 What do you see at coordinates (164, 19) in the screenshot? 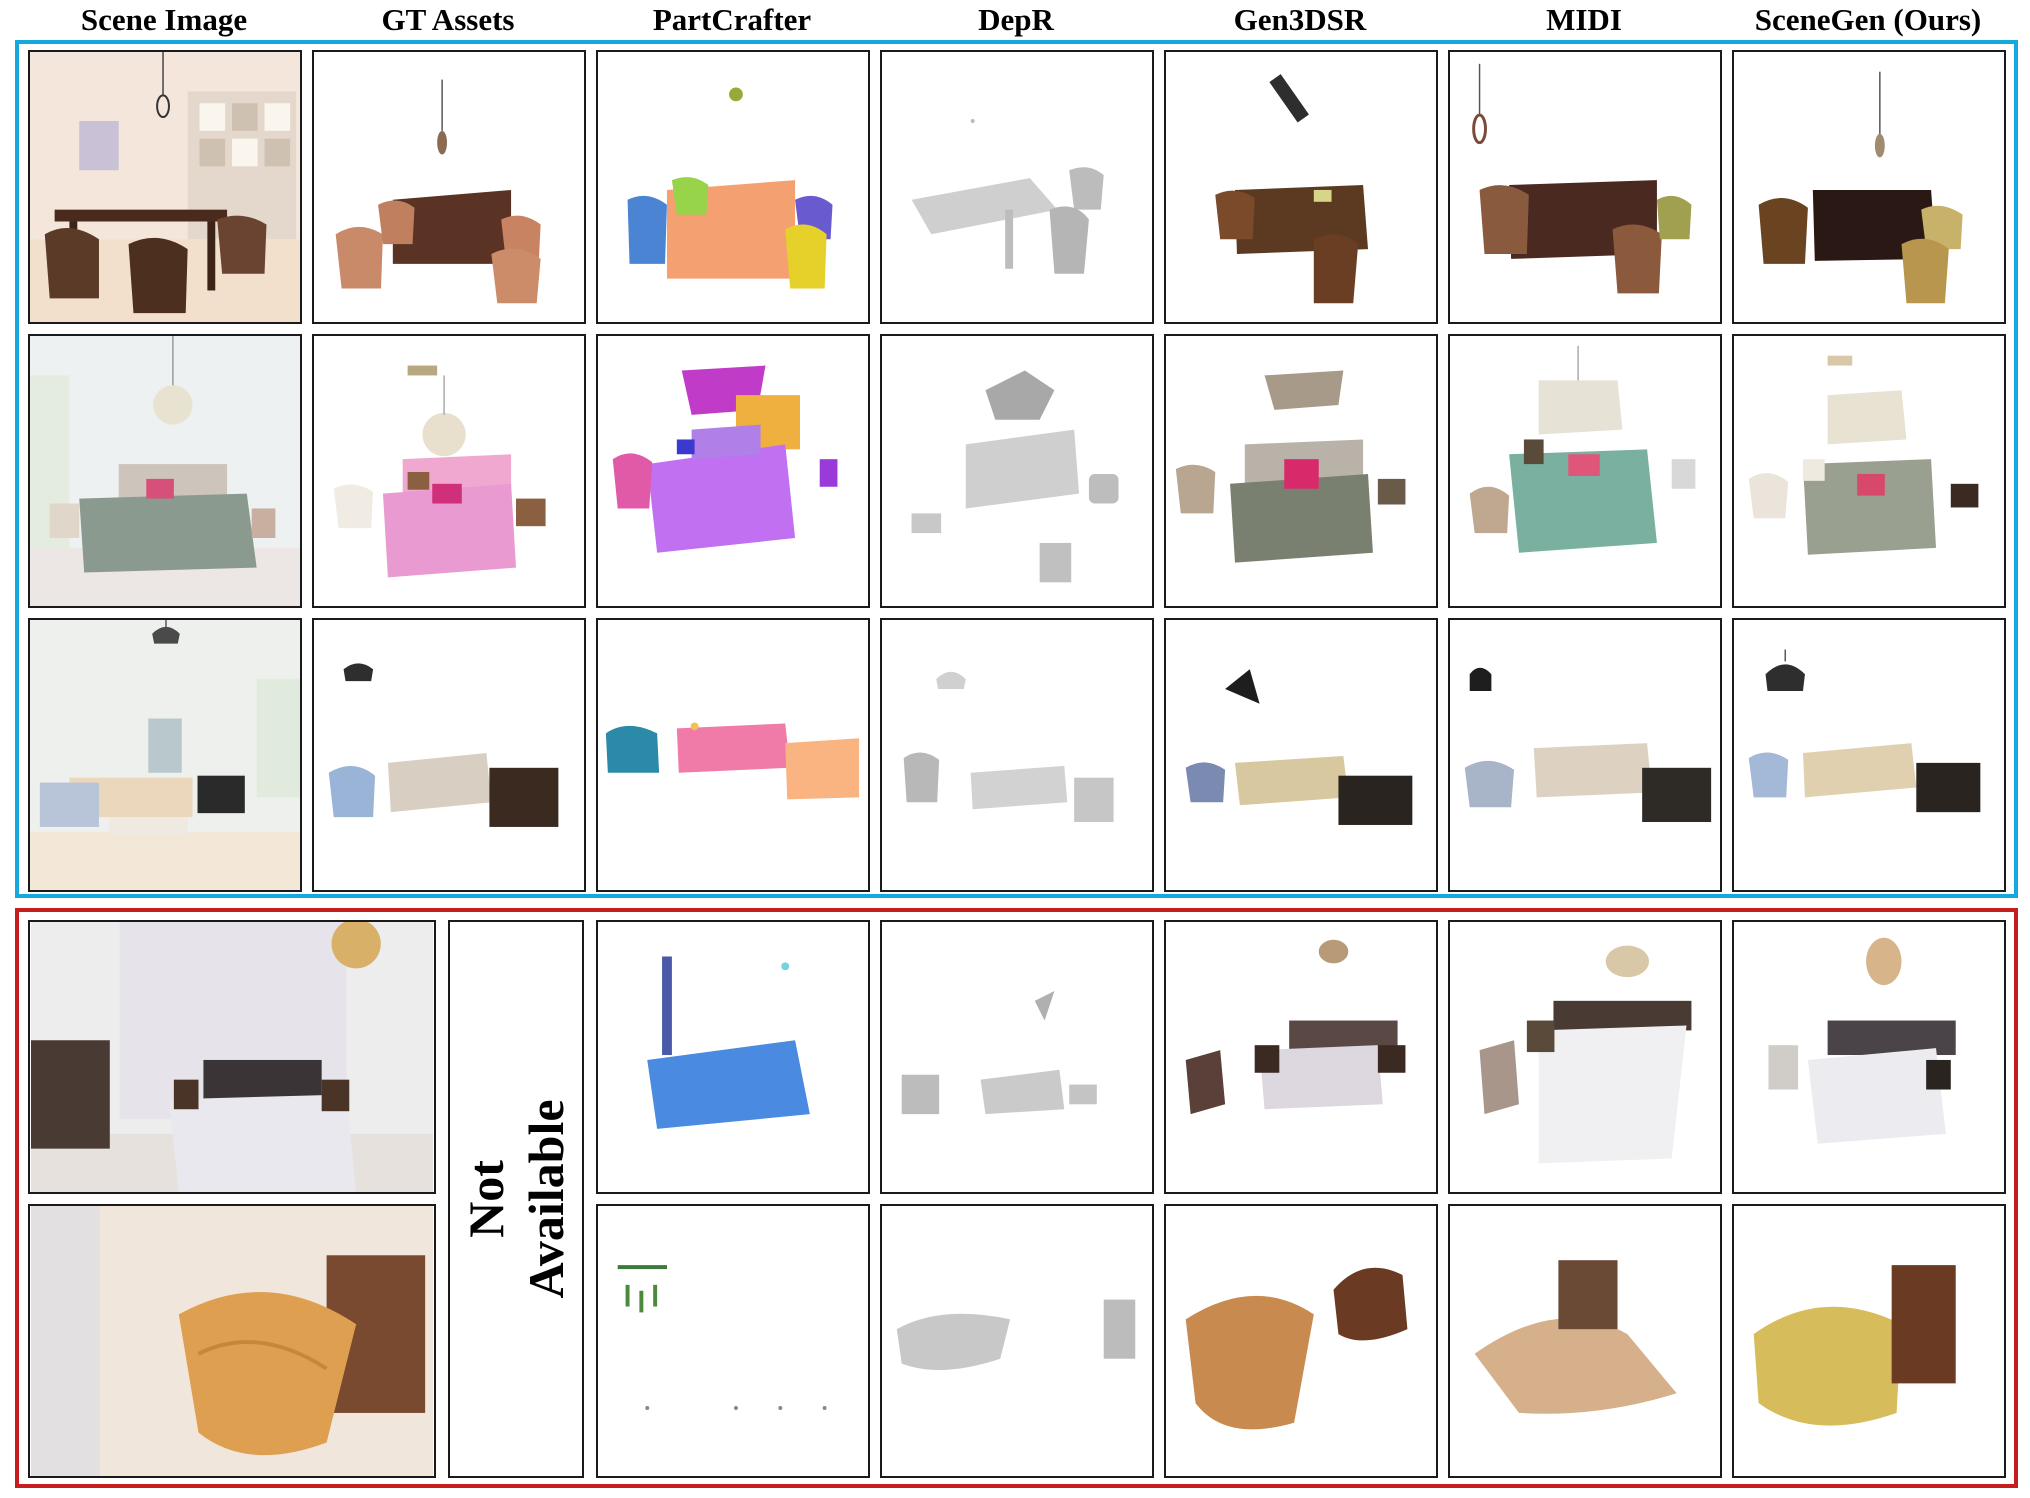
I see `column-header-scene-image: Scene Image` at bounding box center [164, 19].